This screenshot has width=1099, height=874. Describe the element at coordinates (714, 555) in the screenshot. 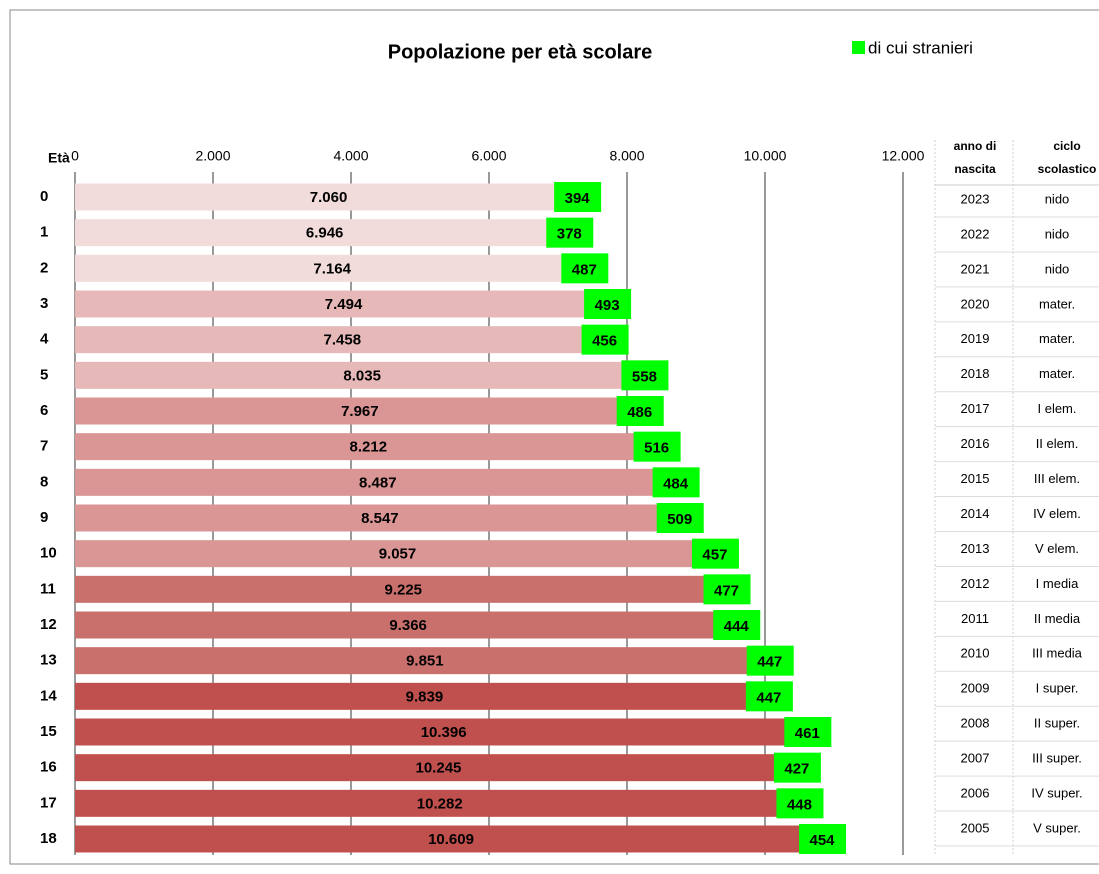

I see `foreign-label: 457` at that location.